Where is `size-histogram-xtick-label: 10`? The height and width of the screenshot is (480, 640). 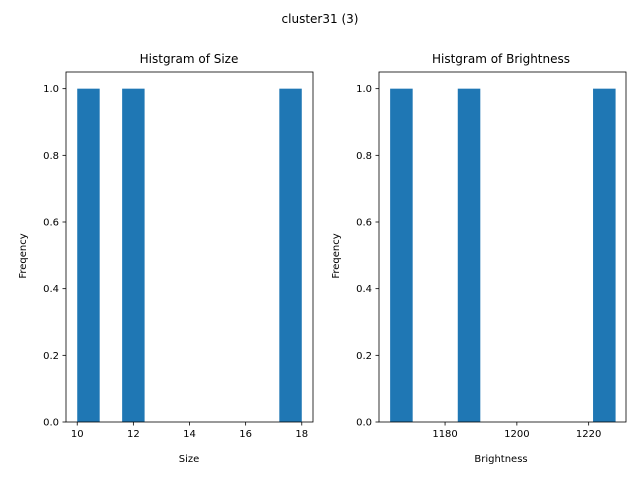 size-histogram-xtick-label: 10 is located at coordinates (77, 434).